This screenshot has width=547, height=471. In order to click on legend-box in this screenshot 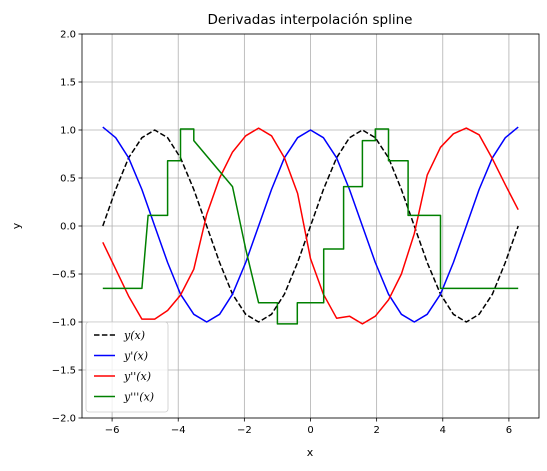, I will do `click(127, 367)`.